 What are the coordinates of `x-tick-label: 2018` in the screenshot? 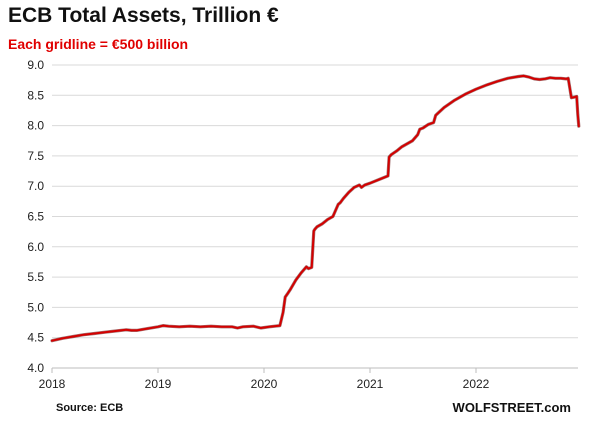 It's located at (52, 384).